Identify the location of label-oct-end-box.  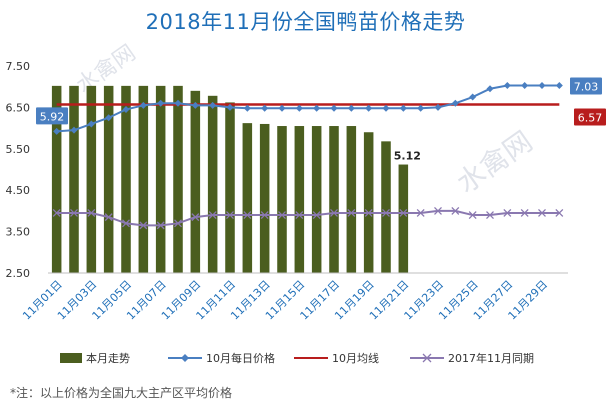
(586, 86).